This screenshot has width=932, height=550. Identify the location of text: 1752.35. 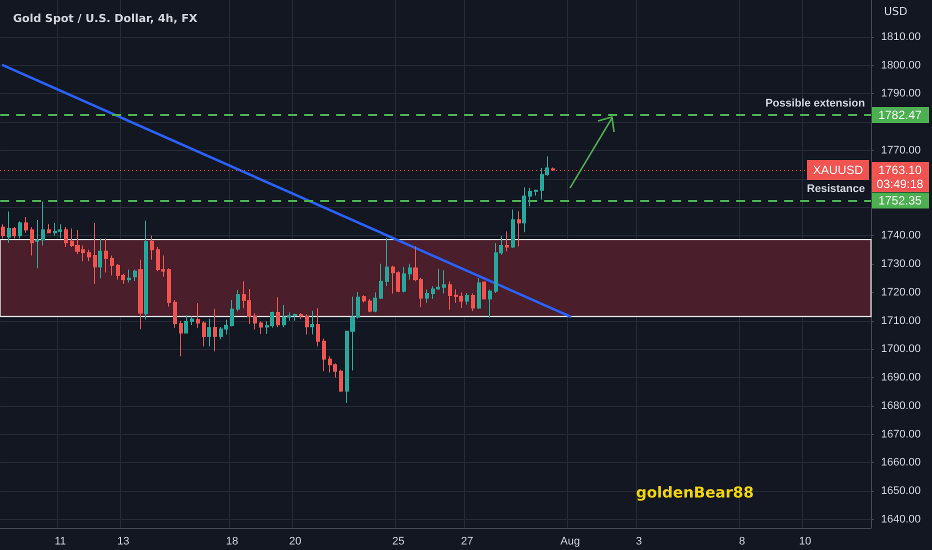
(900, 201).